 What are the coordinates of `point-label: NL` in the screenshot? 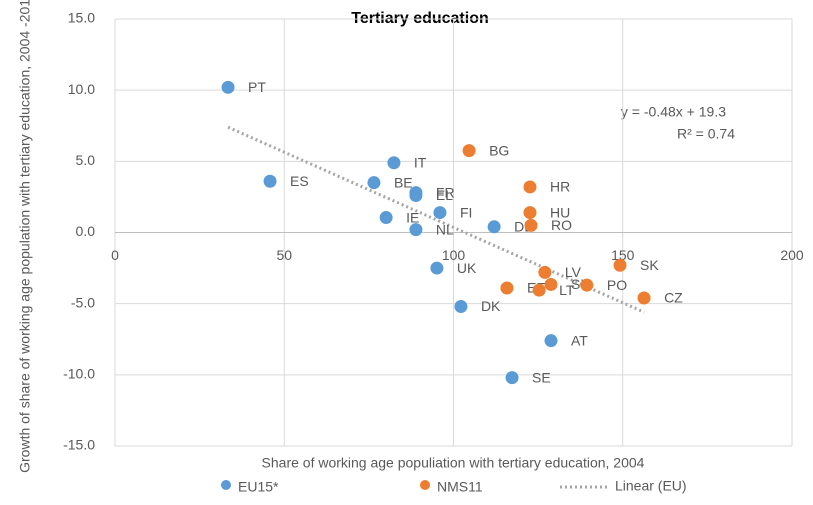 It's located at (445, 229).